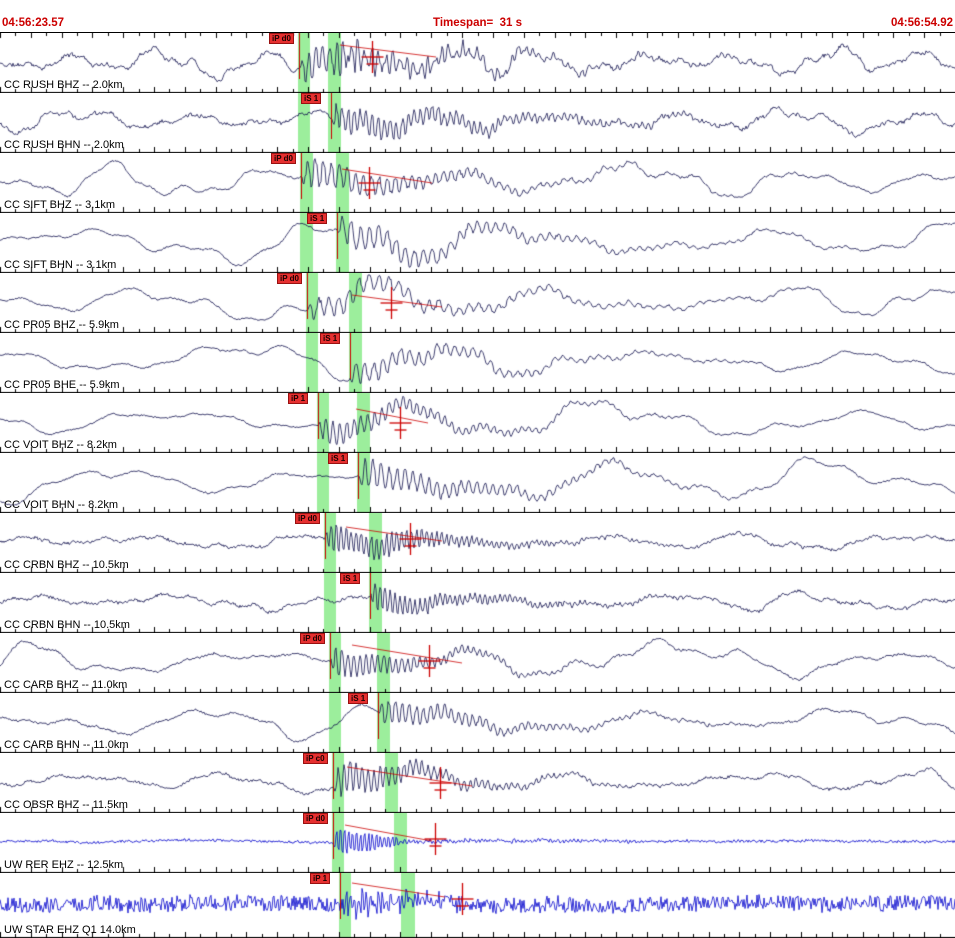  Describe the element at coordinates (62, 385) in the screenshot. I see `trace-label: CC PR05 BHE -- 5.9km` at that location.